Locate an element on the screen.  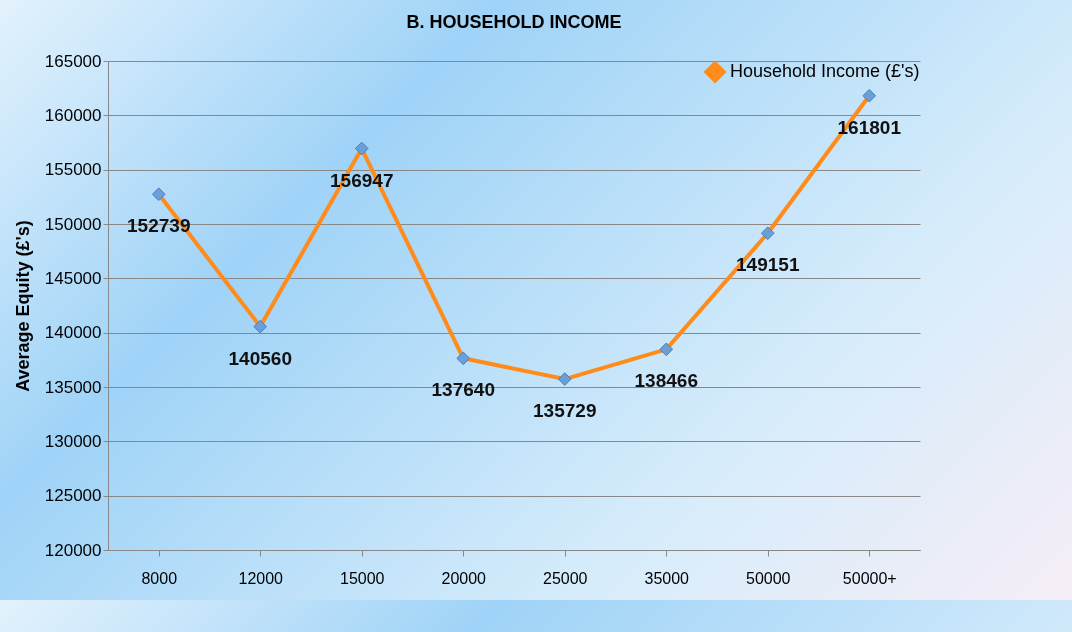
y-tick-label: 140000 is located at coordinates (73, 333).